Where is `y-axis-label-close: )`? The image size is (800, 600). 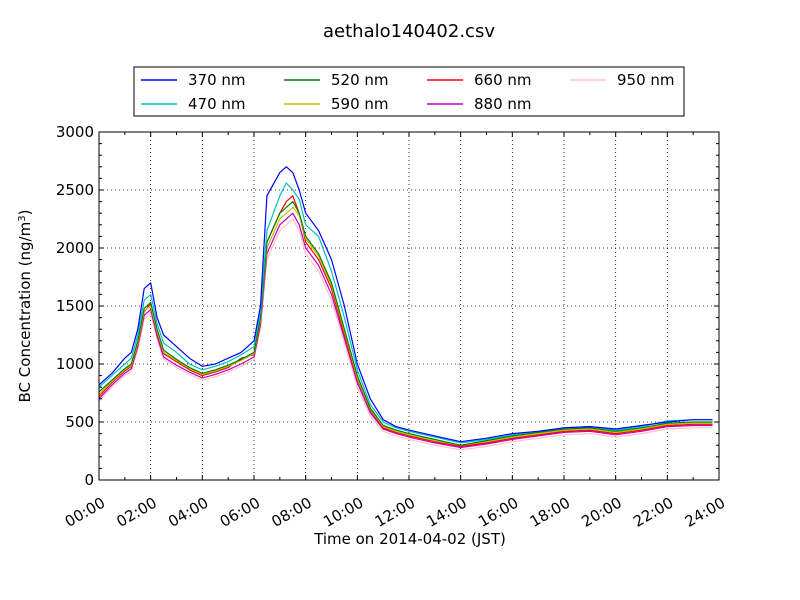
y-axis-label-close: ) is located at coordinates (25, 213).